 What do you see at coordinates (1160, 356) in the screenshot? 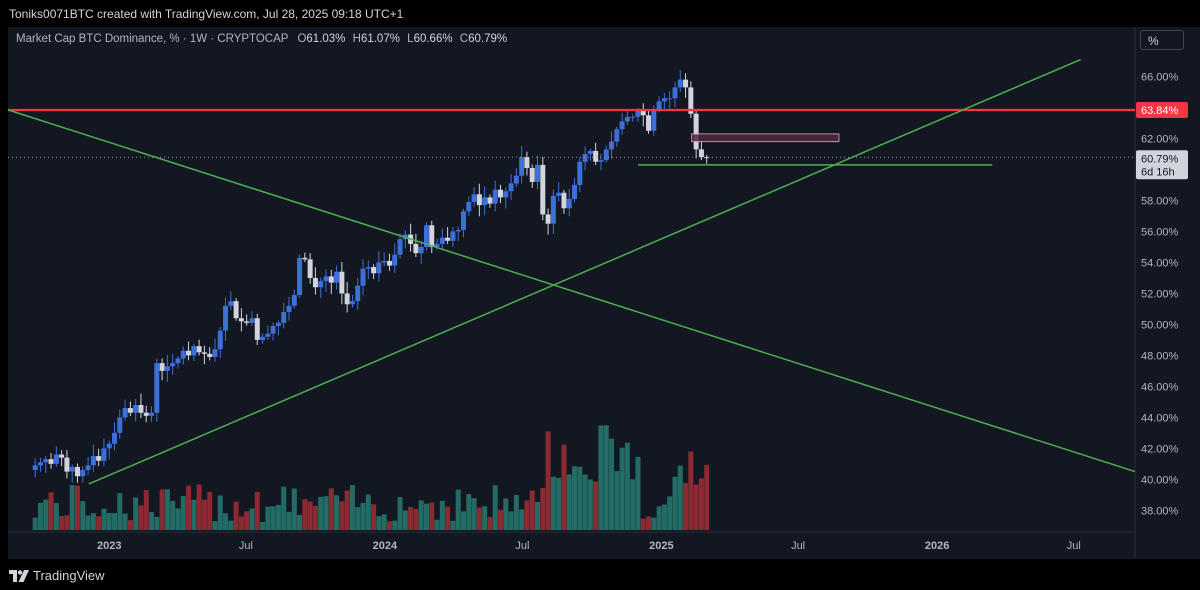
I see `price-tick-label: 48.00%` at bounding box center [1160, 356].